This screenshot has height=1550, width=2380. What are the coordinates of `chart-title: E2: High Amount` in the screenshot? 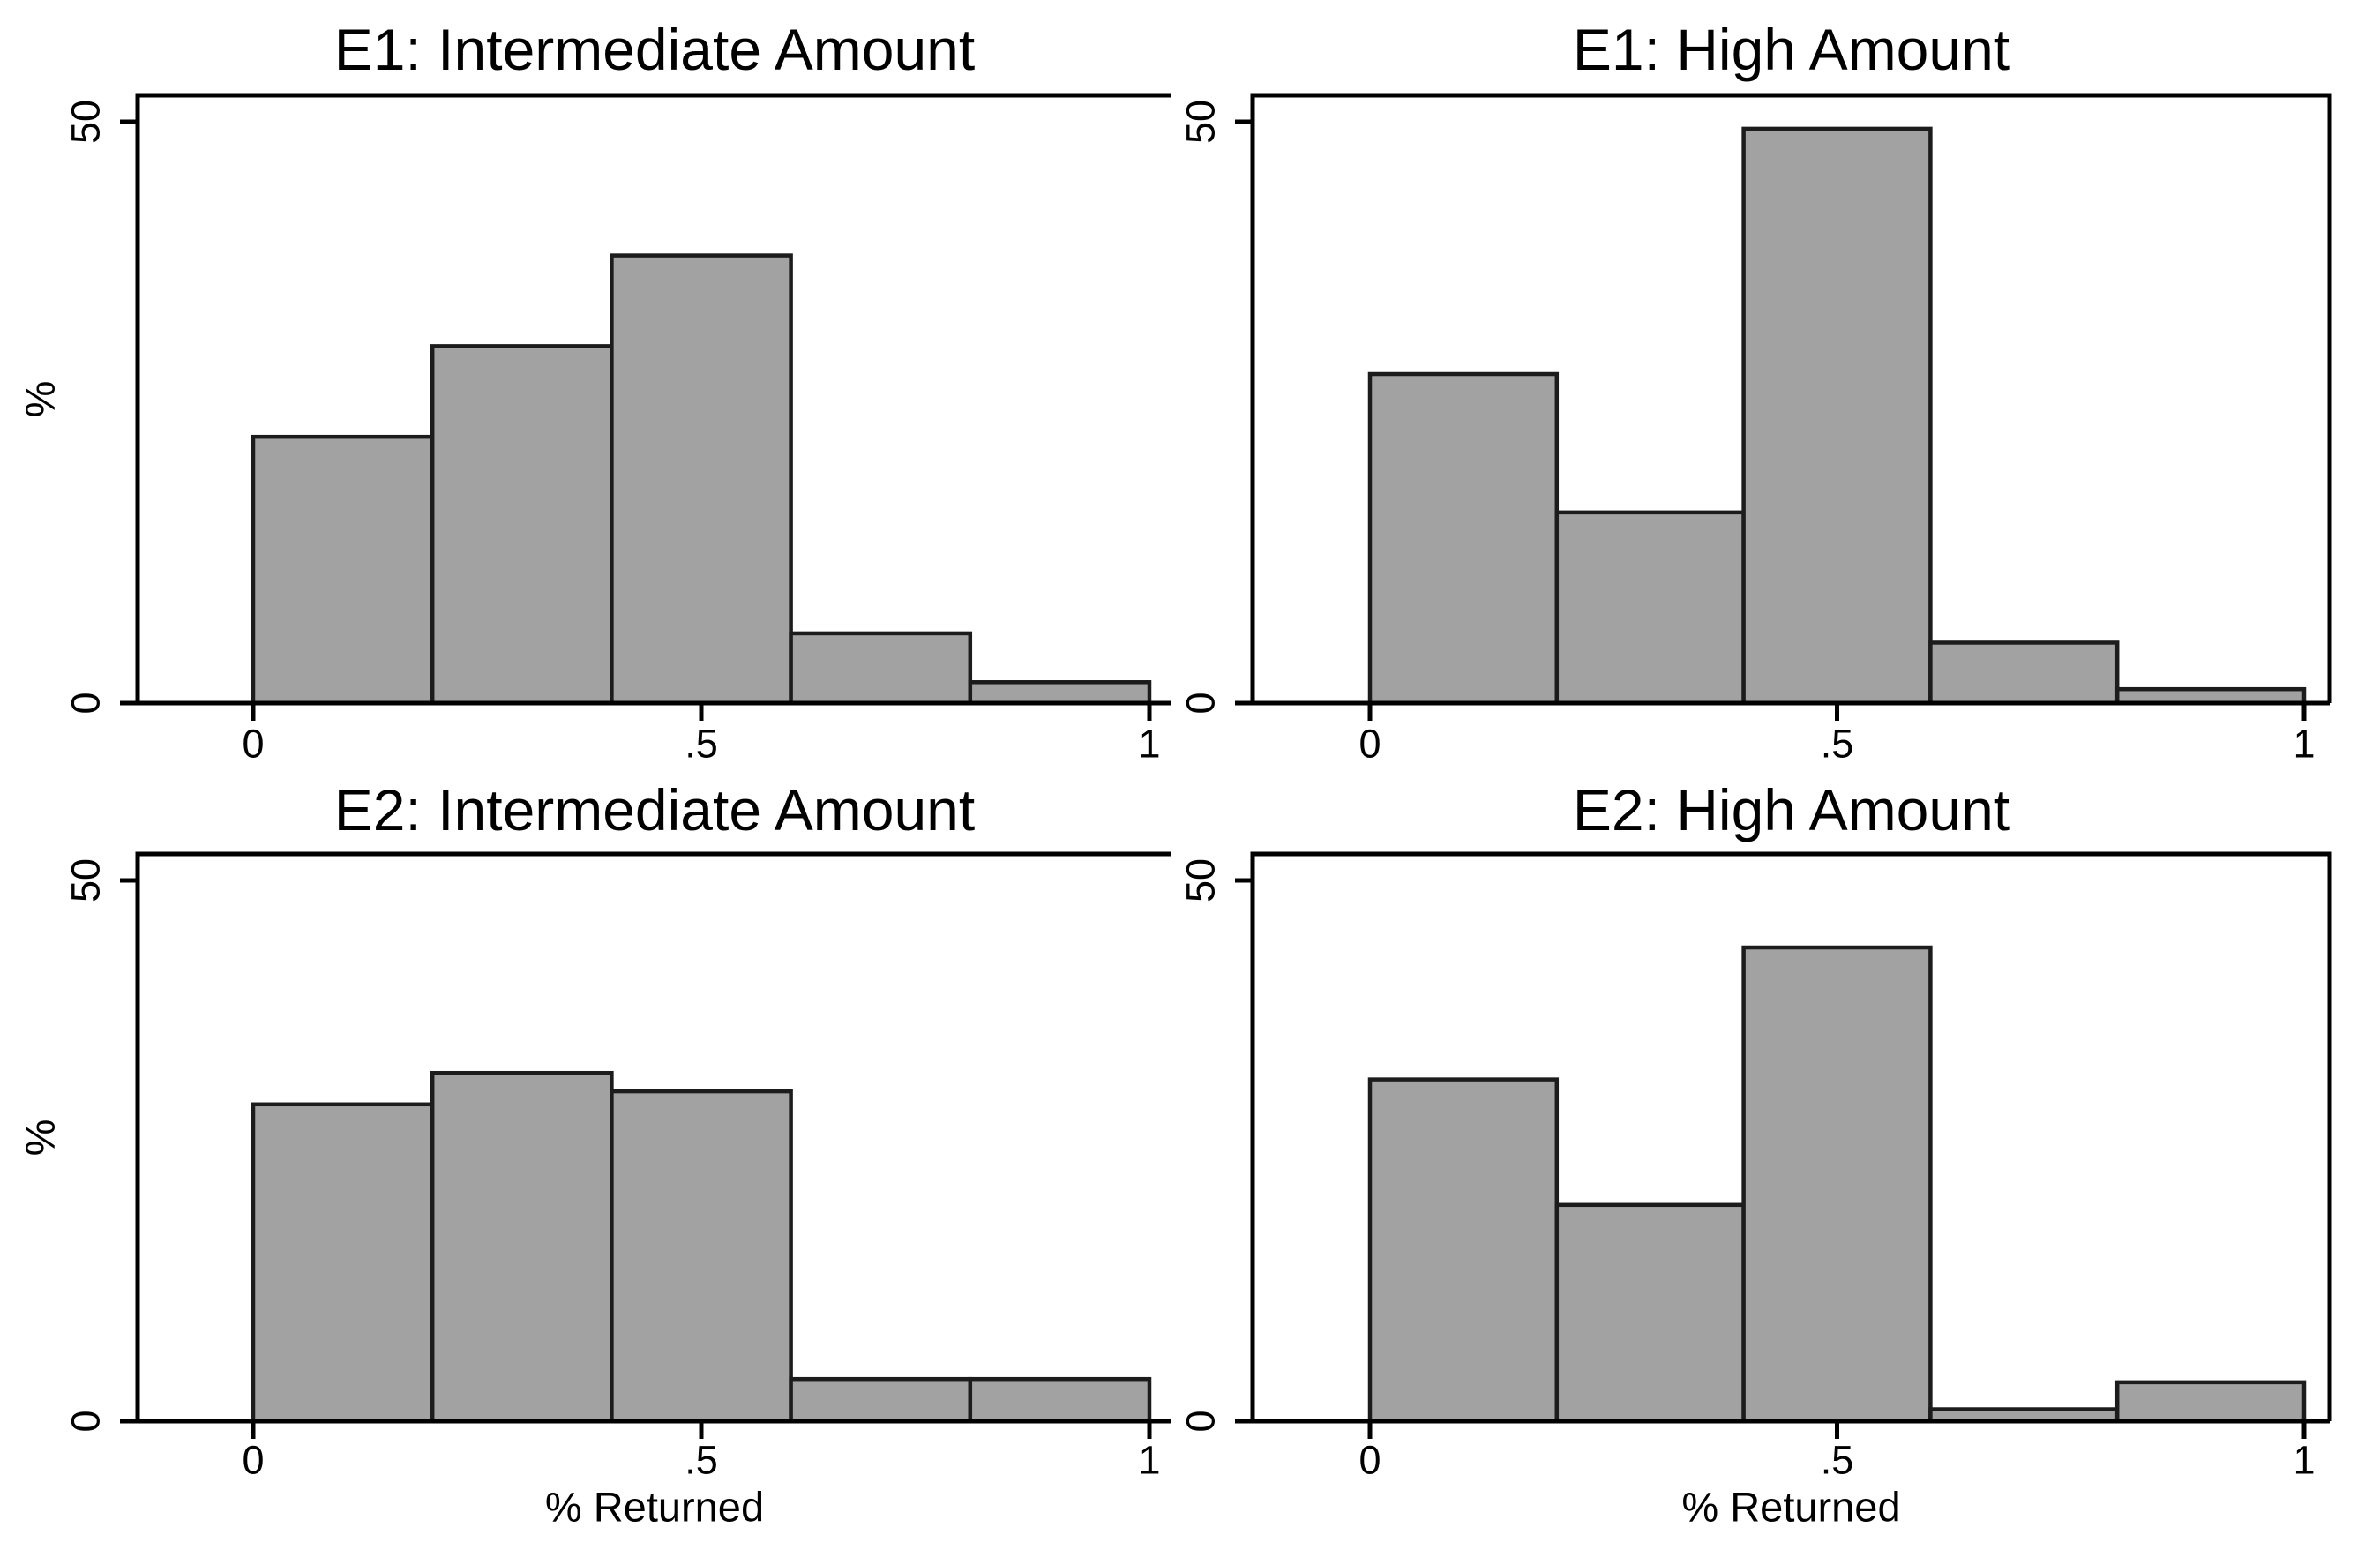 It's located at (1792, 809).